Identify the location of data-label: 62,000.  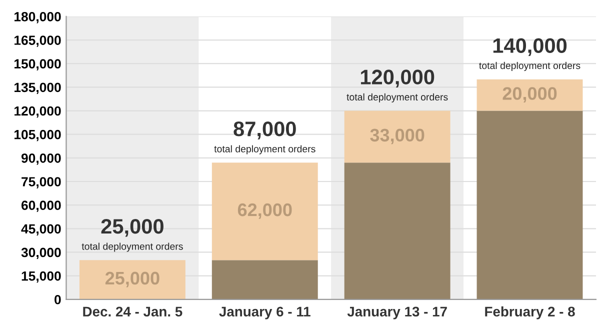
(265, 211).